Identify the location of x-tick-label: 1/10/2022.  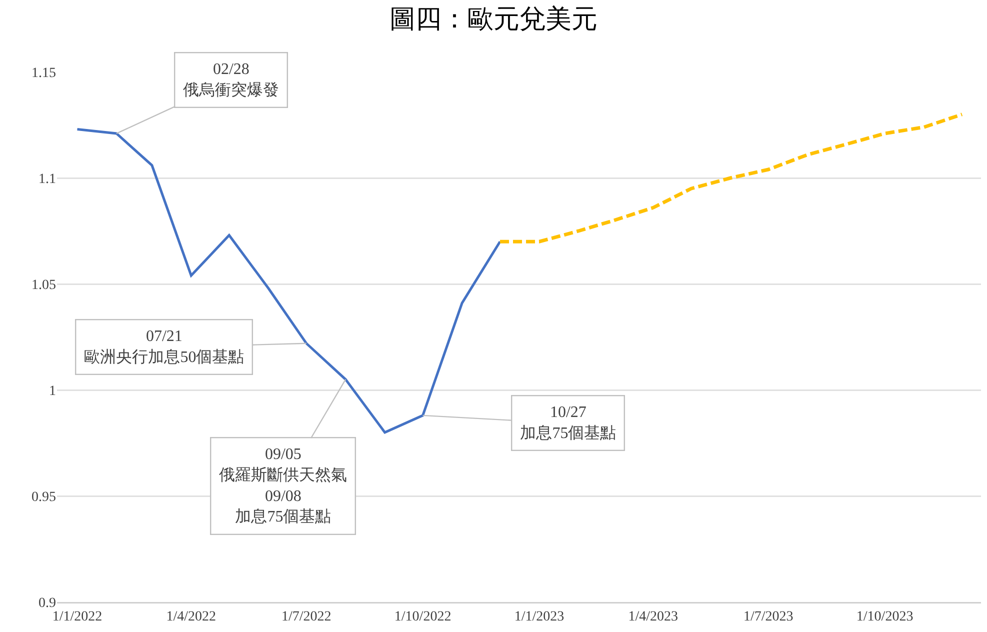
(423, 616).